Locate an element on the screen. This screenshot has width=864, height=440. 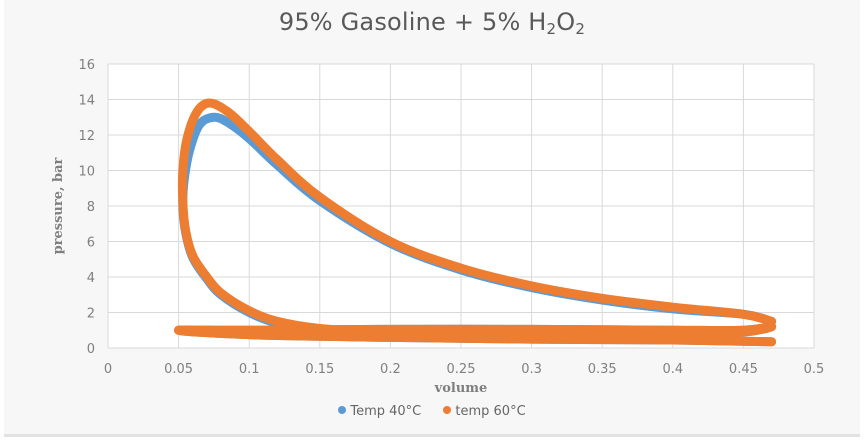
legend-entry-temp-40: Temp 40°C is located at coordinates (379, 411).